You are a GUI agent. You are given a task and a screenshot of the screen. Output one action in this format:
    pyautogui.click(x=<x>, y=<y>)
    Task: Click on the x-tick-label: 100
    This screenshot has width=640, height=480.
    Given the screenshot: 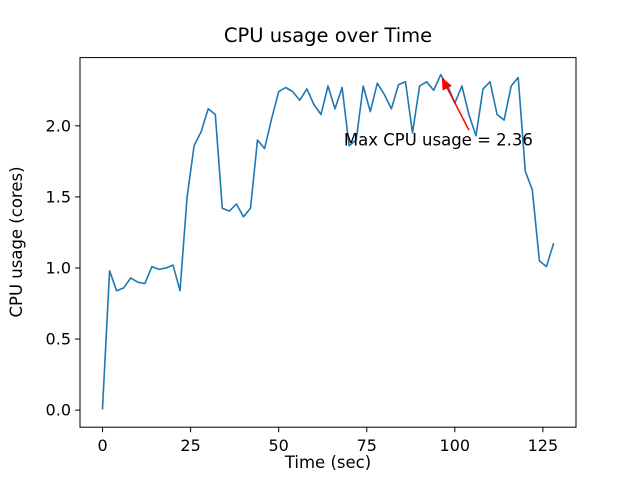 What is the action you would take?
    pyautogui.click(x=455, y=445)
    